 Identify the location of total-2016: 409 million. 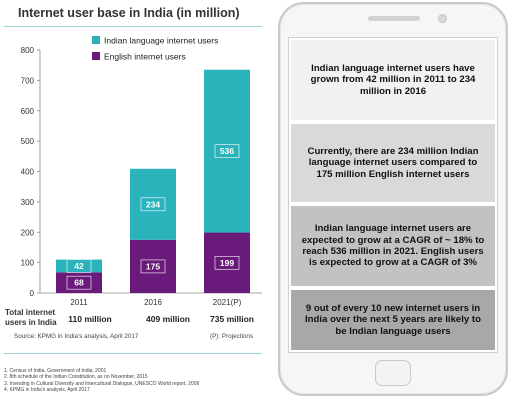
(168, 319).